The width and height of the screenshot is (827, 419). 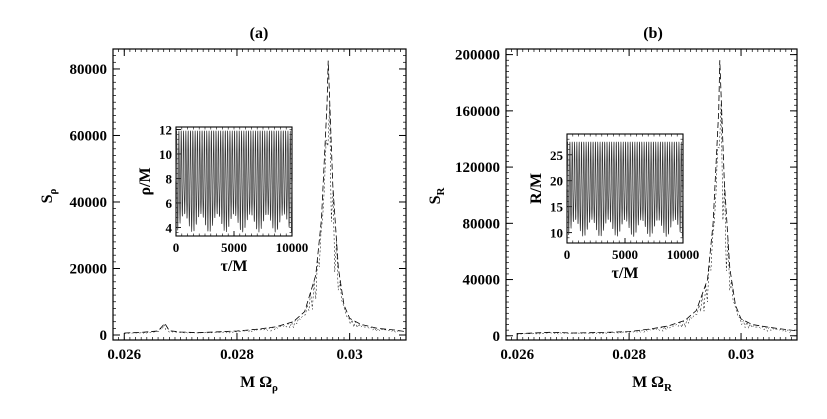 What do you see at coordinates (477, 56) in the screenshot?
I see `y-tick-label: 200000` at bounding box center [477, 56].